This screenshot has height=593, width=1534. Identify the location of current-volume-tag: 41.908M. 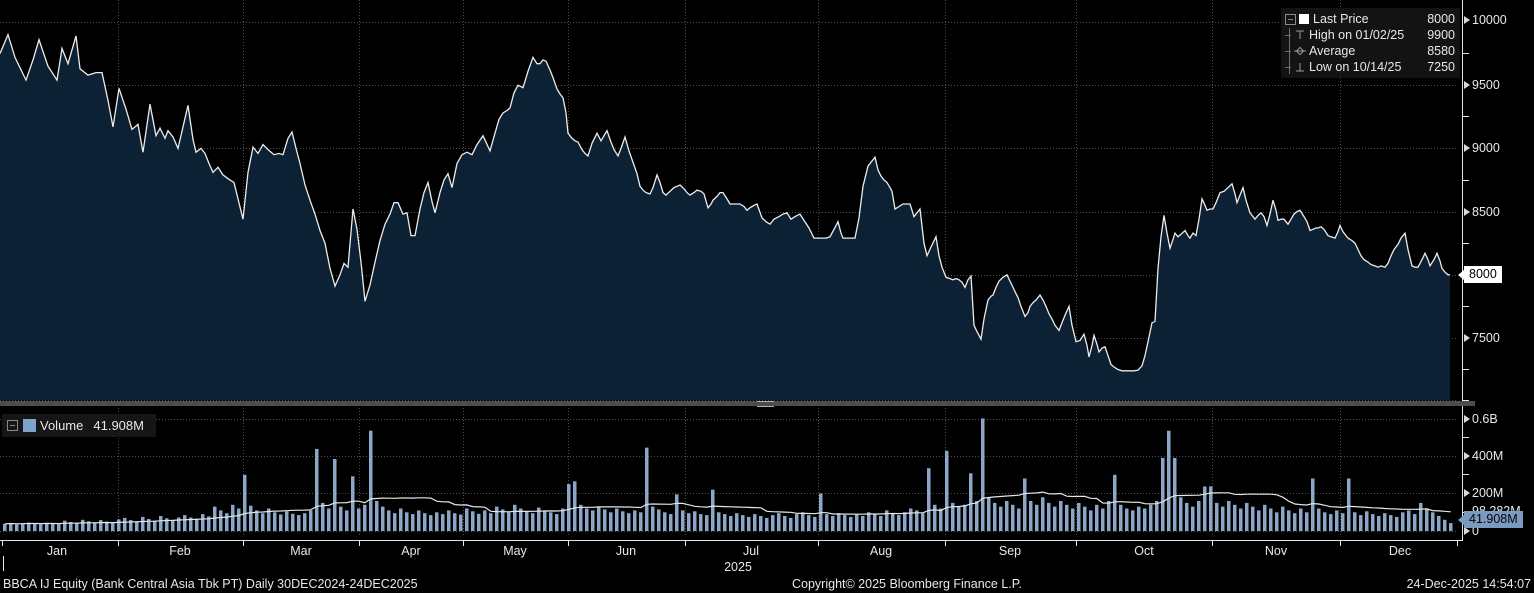
(1490, 519).